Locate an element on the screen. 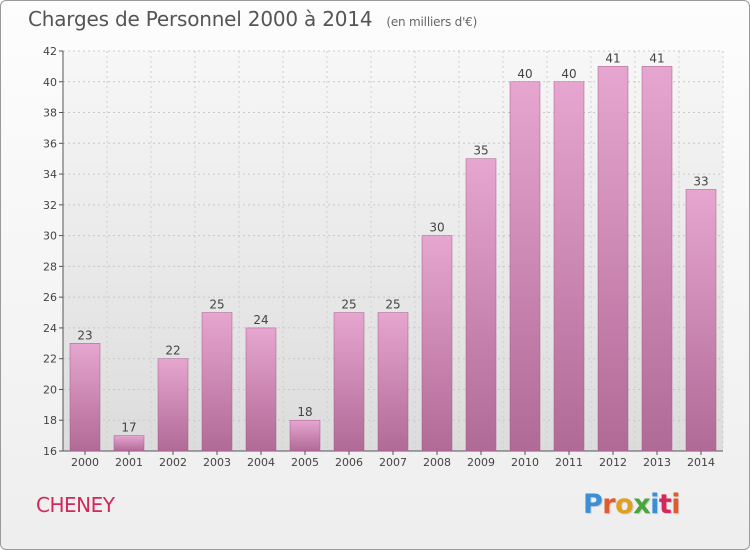 The image size is (750, 550). x-tick-label-2007: 2007 is located at coordinates (393, 462).